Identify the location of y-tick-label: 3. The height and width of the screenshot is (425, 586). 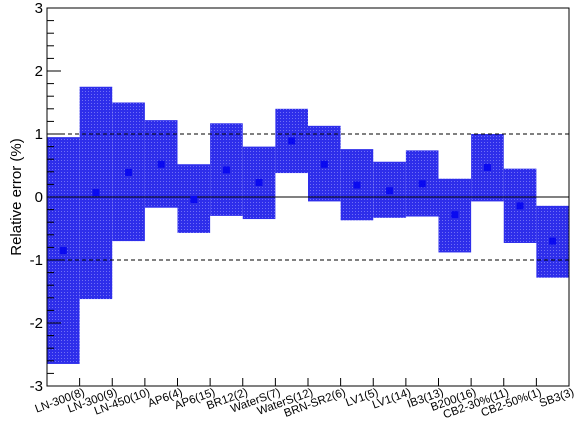
(39, 8).